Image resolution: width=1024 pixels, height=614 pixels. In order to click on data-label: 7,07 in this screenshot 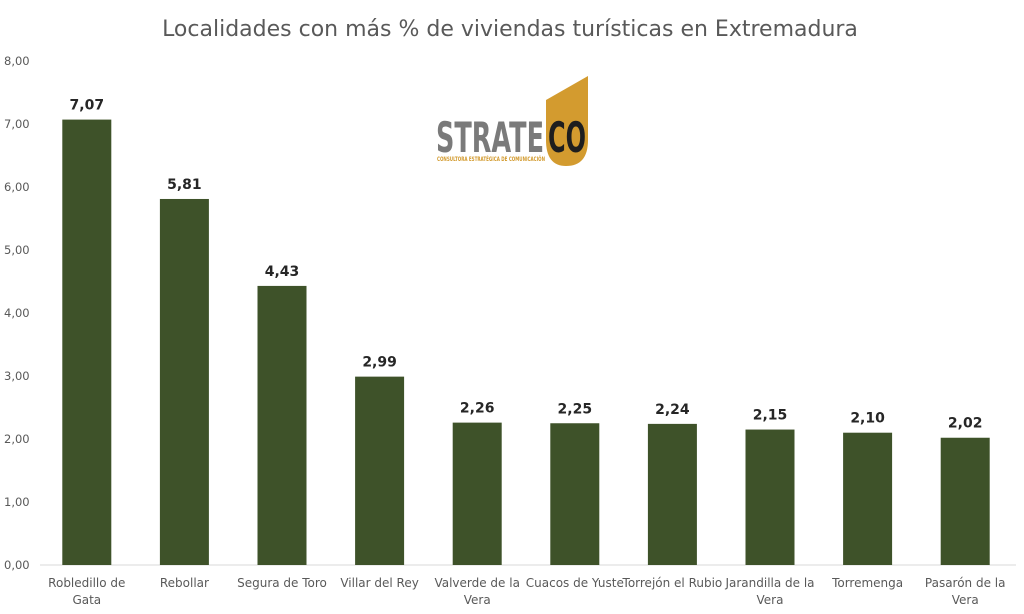, I will do `click(87, 106)`.